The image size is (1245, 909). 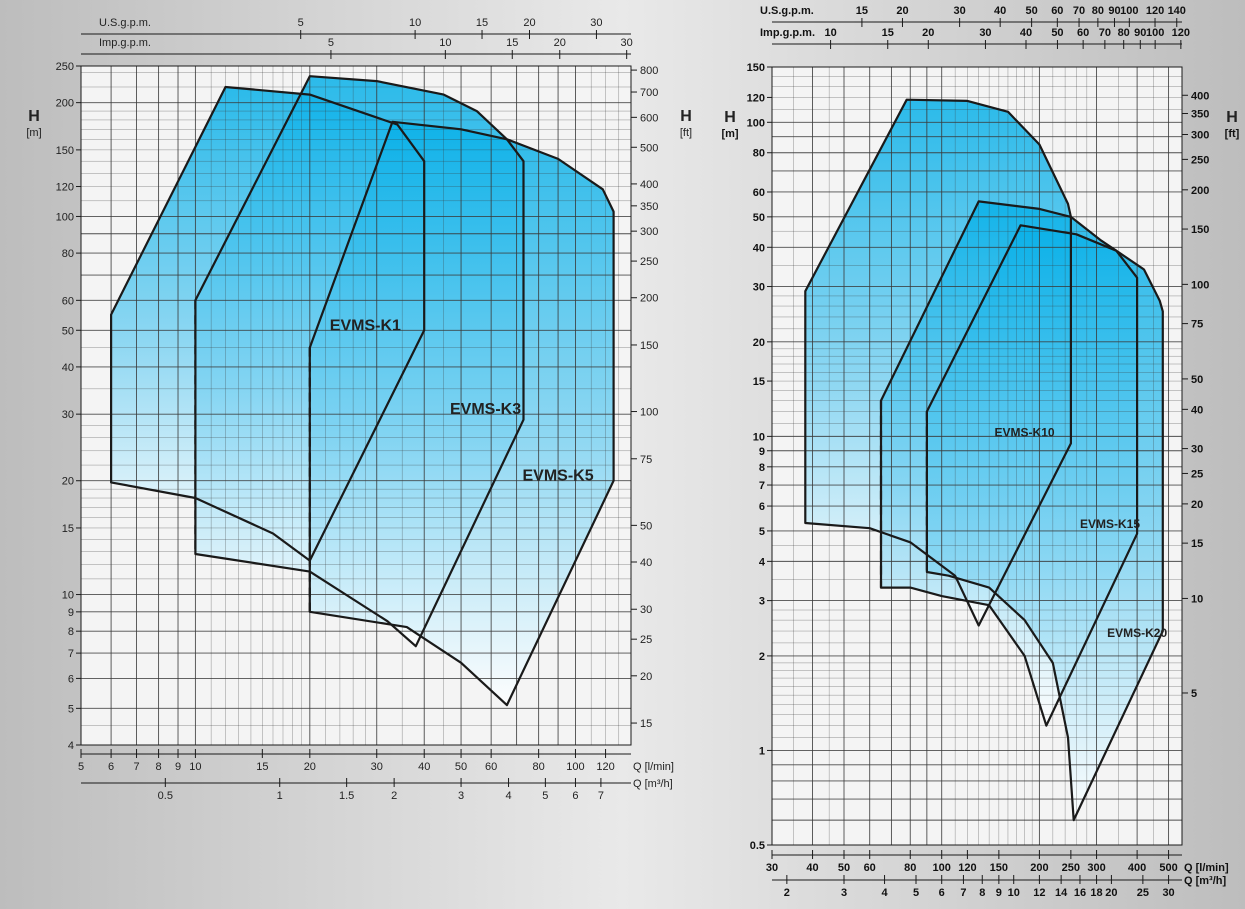 I want to click on x-tick-label: 5, so click(x=81, y=767).